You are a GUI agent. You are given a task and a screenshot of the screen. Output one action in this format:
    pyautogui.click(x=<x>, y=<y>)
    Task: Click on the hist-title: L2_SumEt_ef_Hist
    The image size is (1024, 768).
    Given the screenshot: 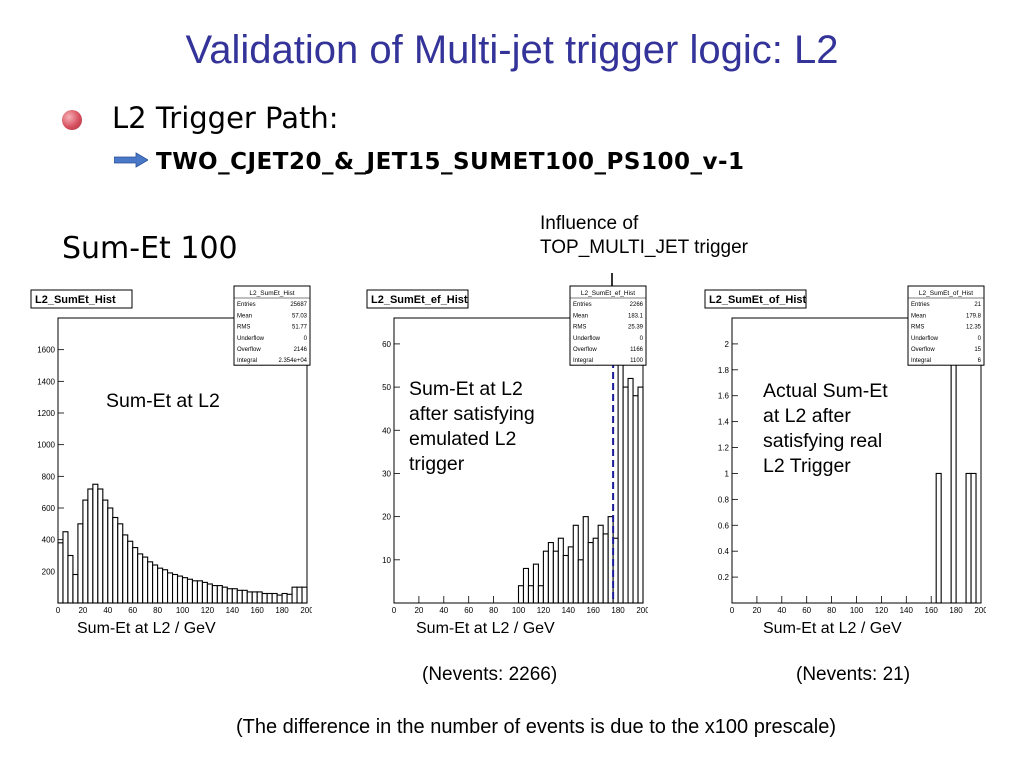 What is the action you would take?
    pyautogui.click(x=419, y=300)
    